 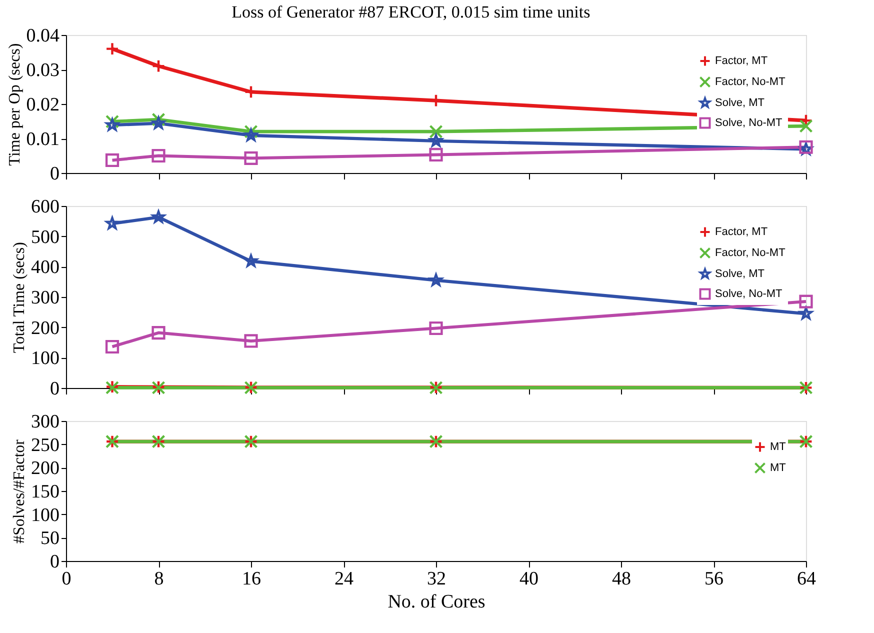 What do you see at coordinates (45, 207) in the screenshot?
I see `y-tick-label: 600` at bounding box center [45, 207].